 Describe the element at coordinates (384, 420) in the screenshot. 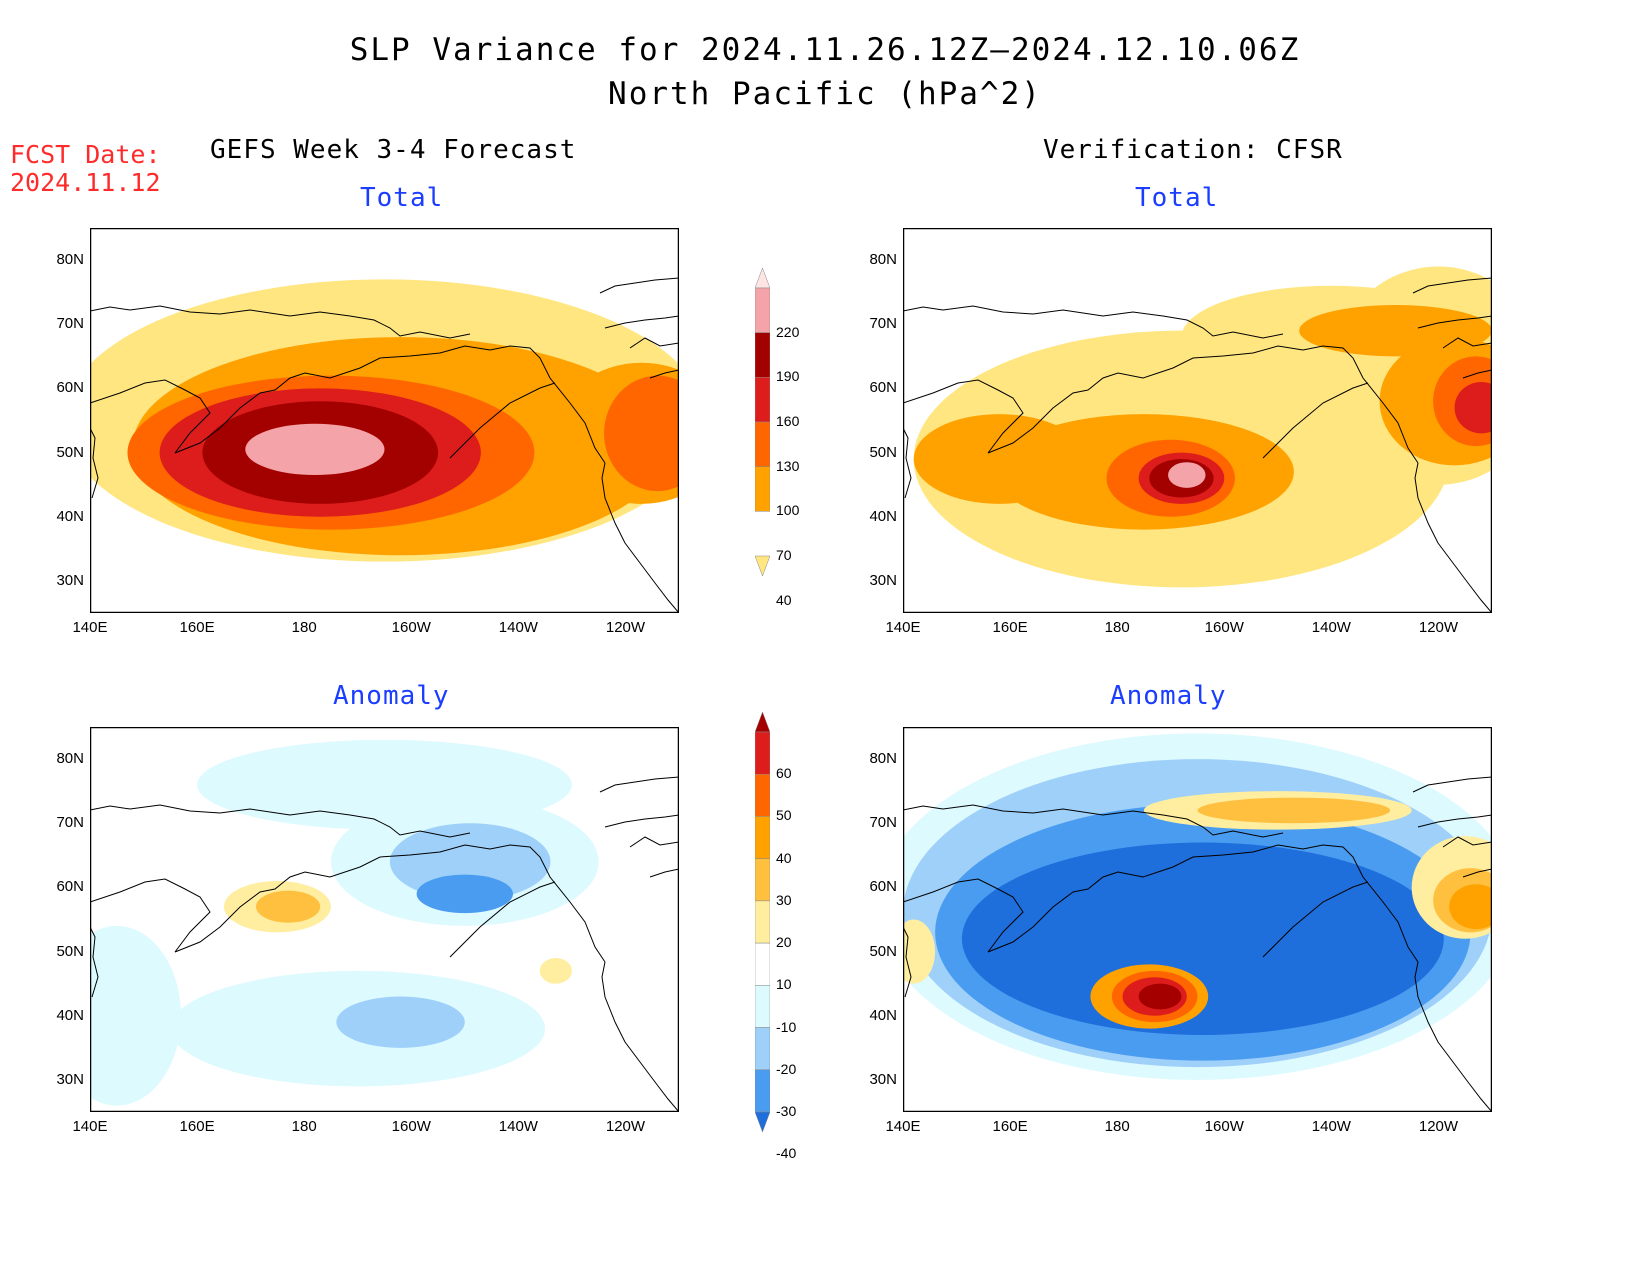

I see `forecast-total-map` at that location.